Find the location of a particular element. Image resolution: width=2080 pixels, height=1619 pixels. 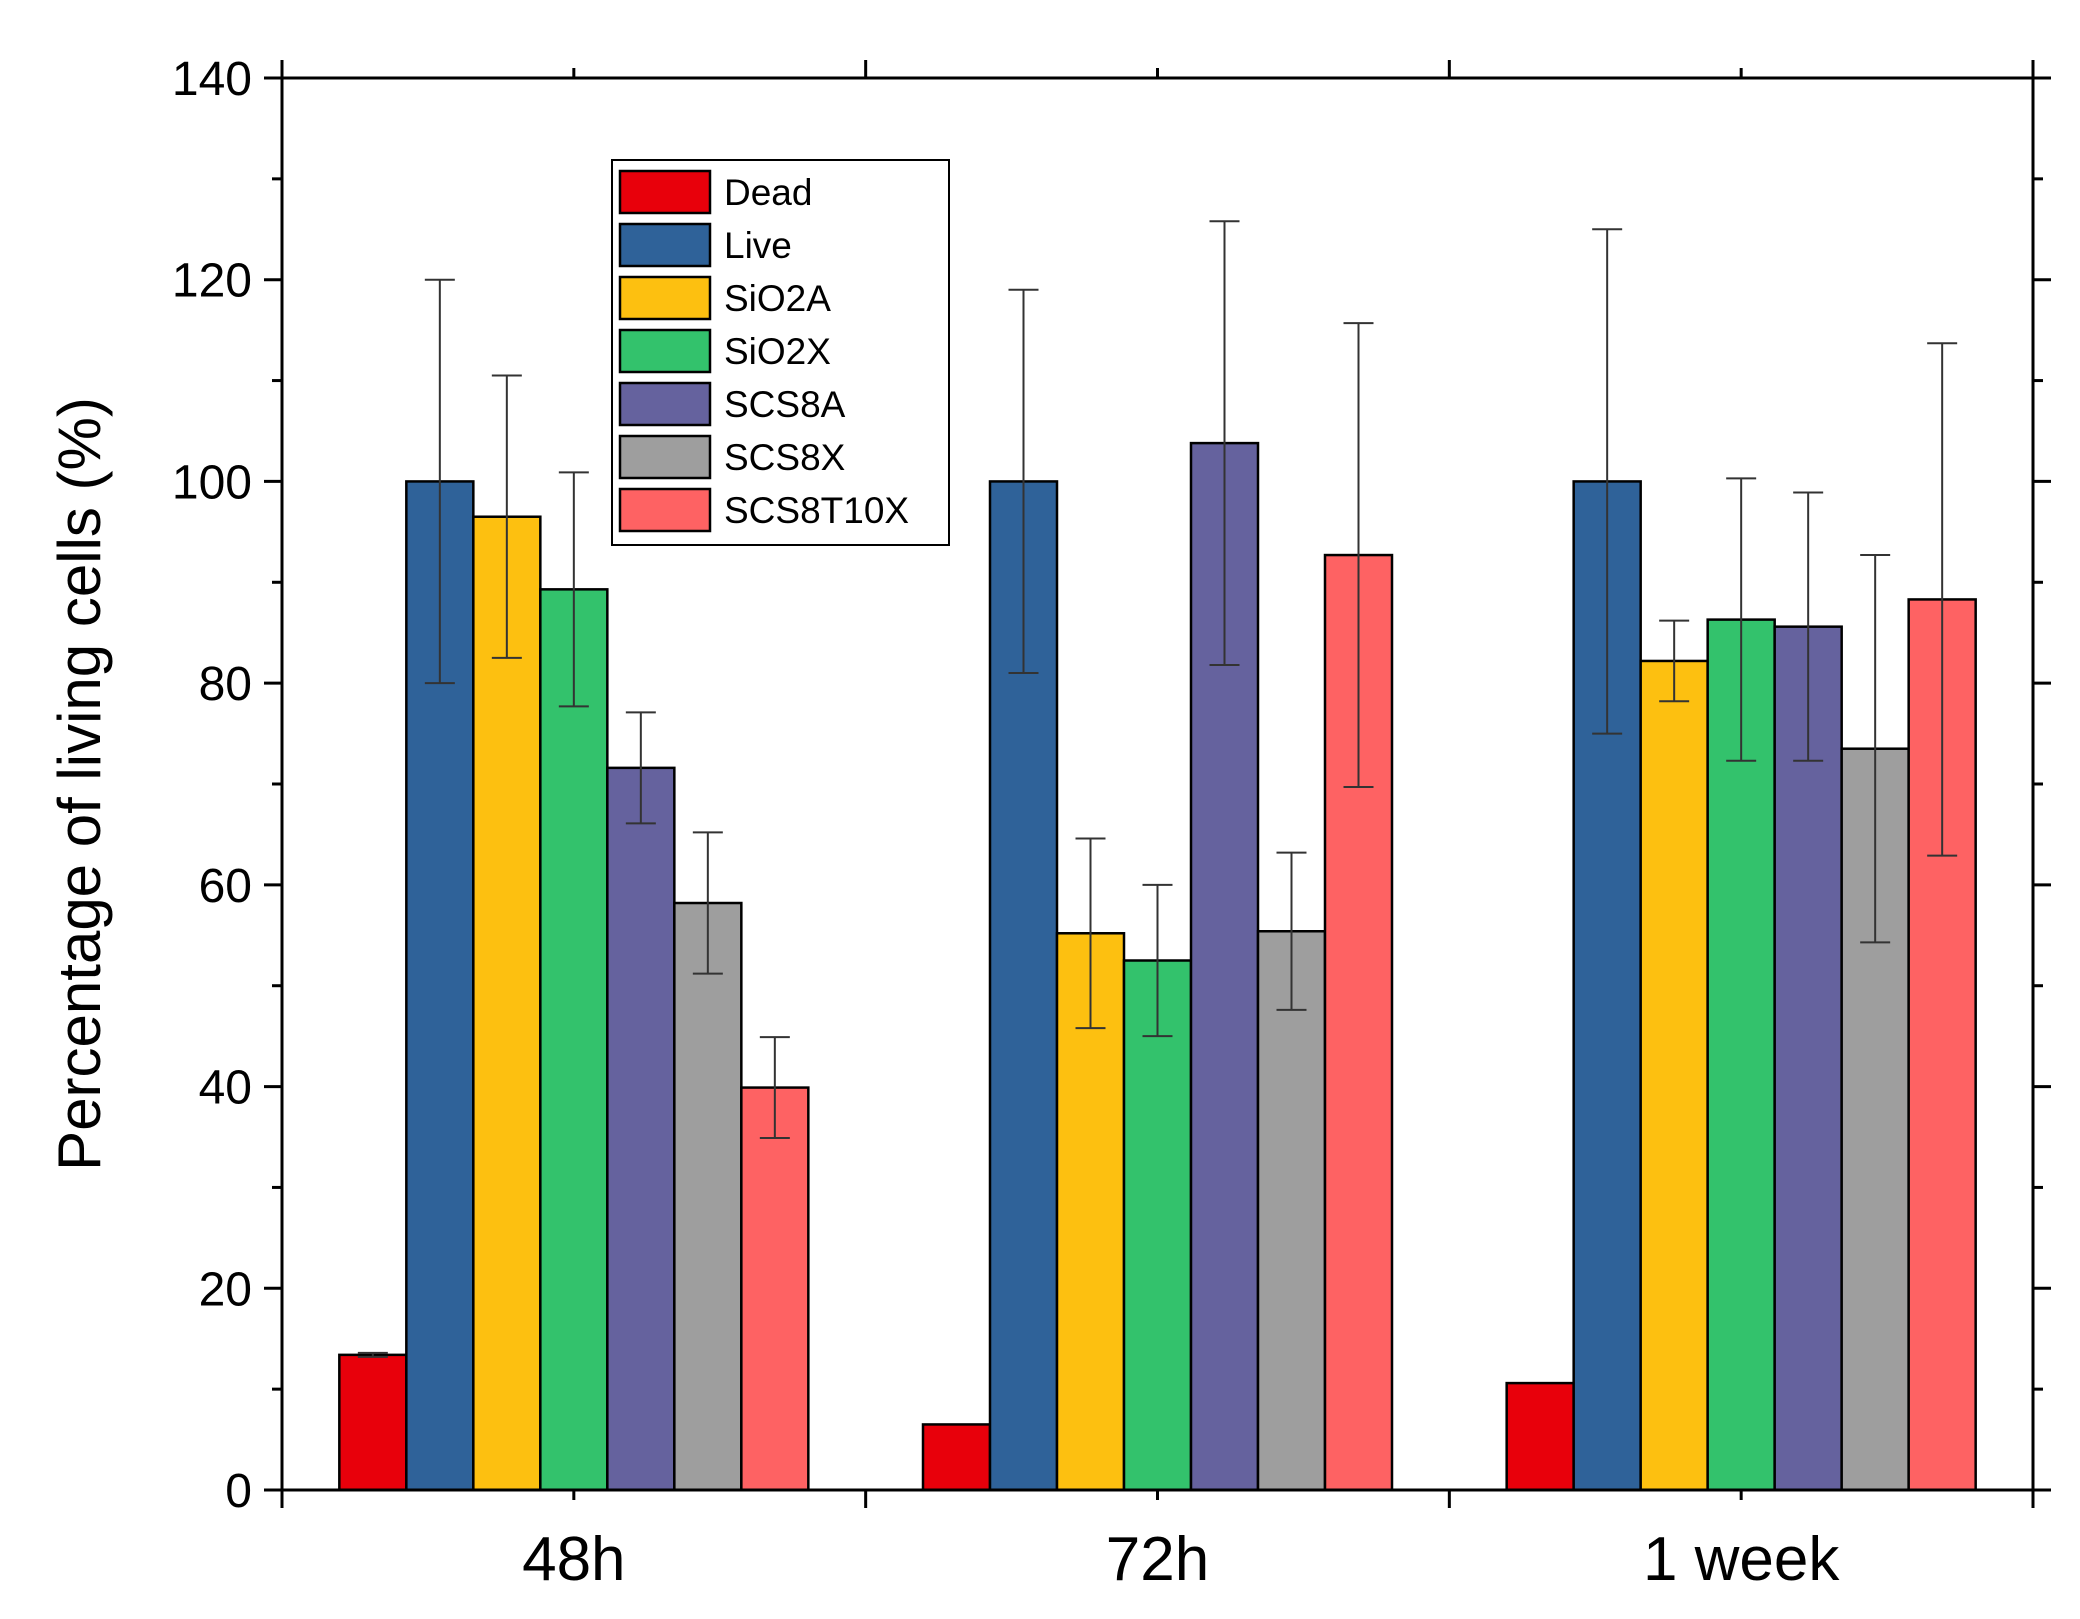

error-bar-scs8a-72h is located at coordinates (1224, 443).